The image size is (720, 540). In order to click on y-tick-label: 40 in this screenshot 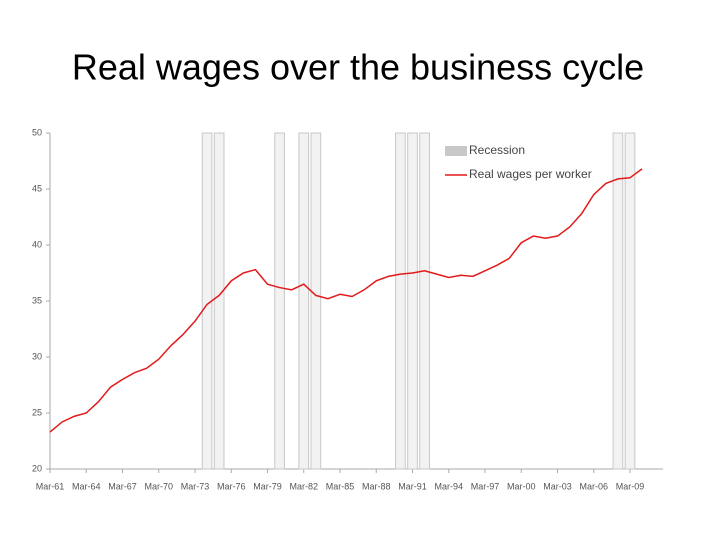, I will do `click(37, 244)`.